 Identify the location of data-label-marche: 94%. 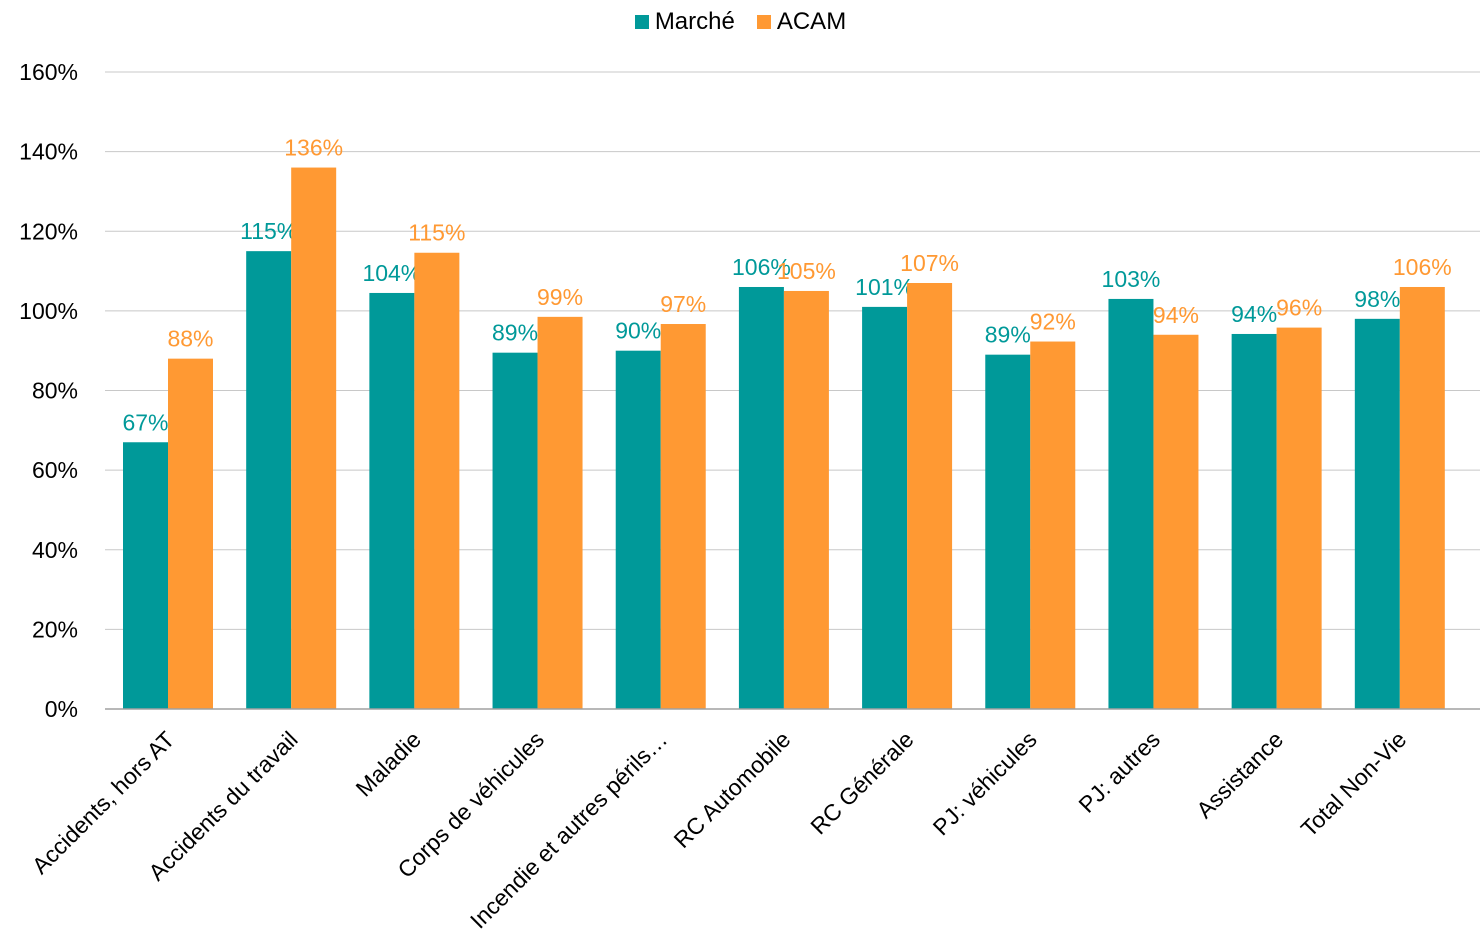
(1254, 314).